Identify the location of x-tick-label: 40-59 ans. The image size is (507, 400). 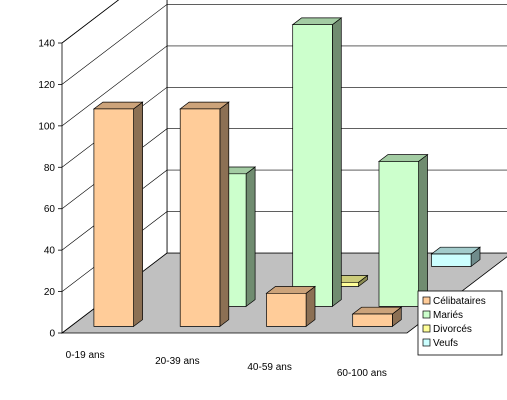
(269, 367).